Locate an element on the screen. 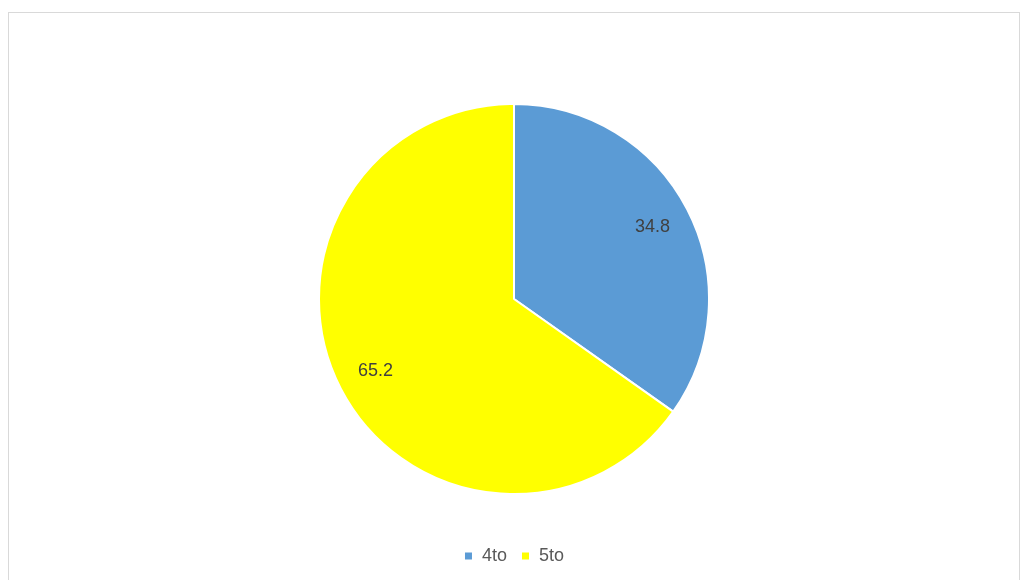 This screenshot has height=580, width=1028. legend-label: 5to is located at coordinates (552, 554).